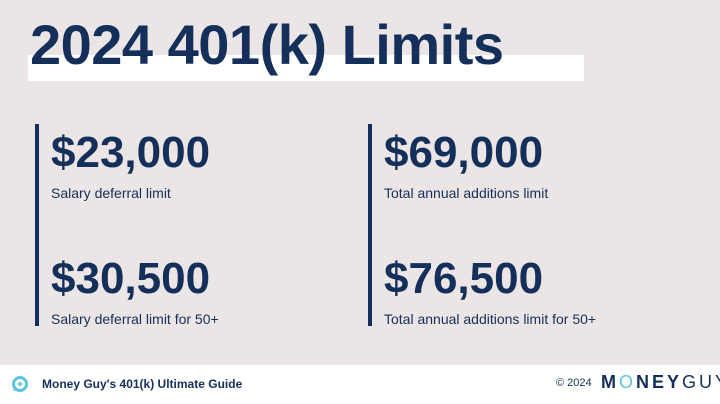  I want to click on title-highlight, so click(306, 68).